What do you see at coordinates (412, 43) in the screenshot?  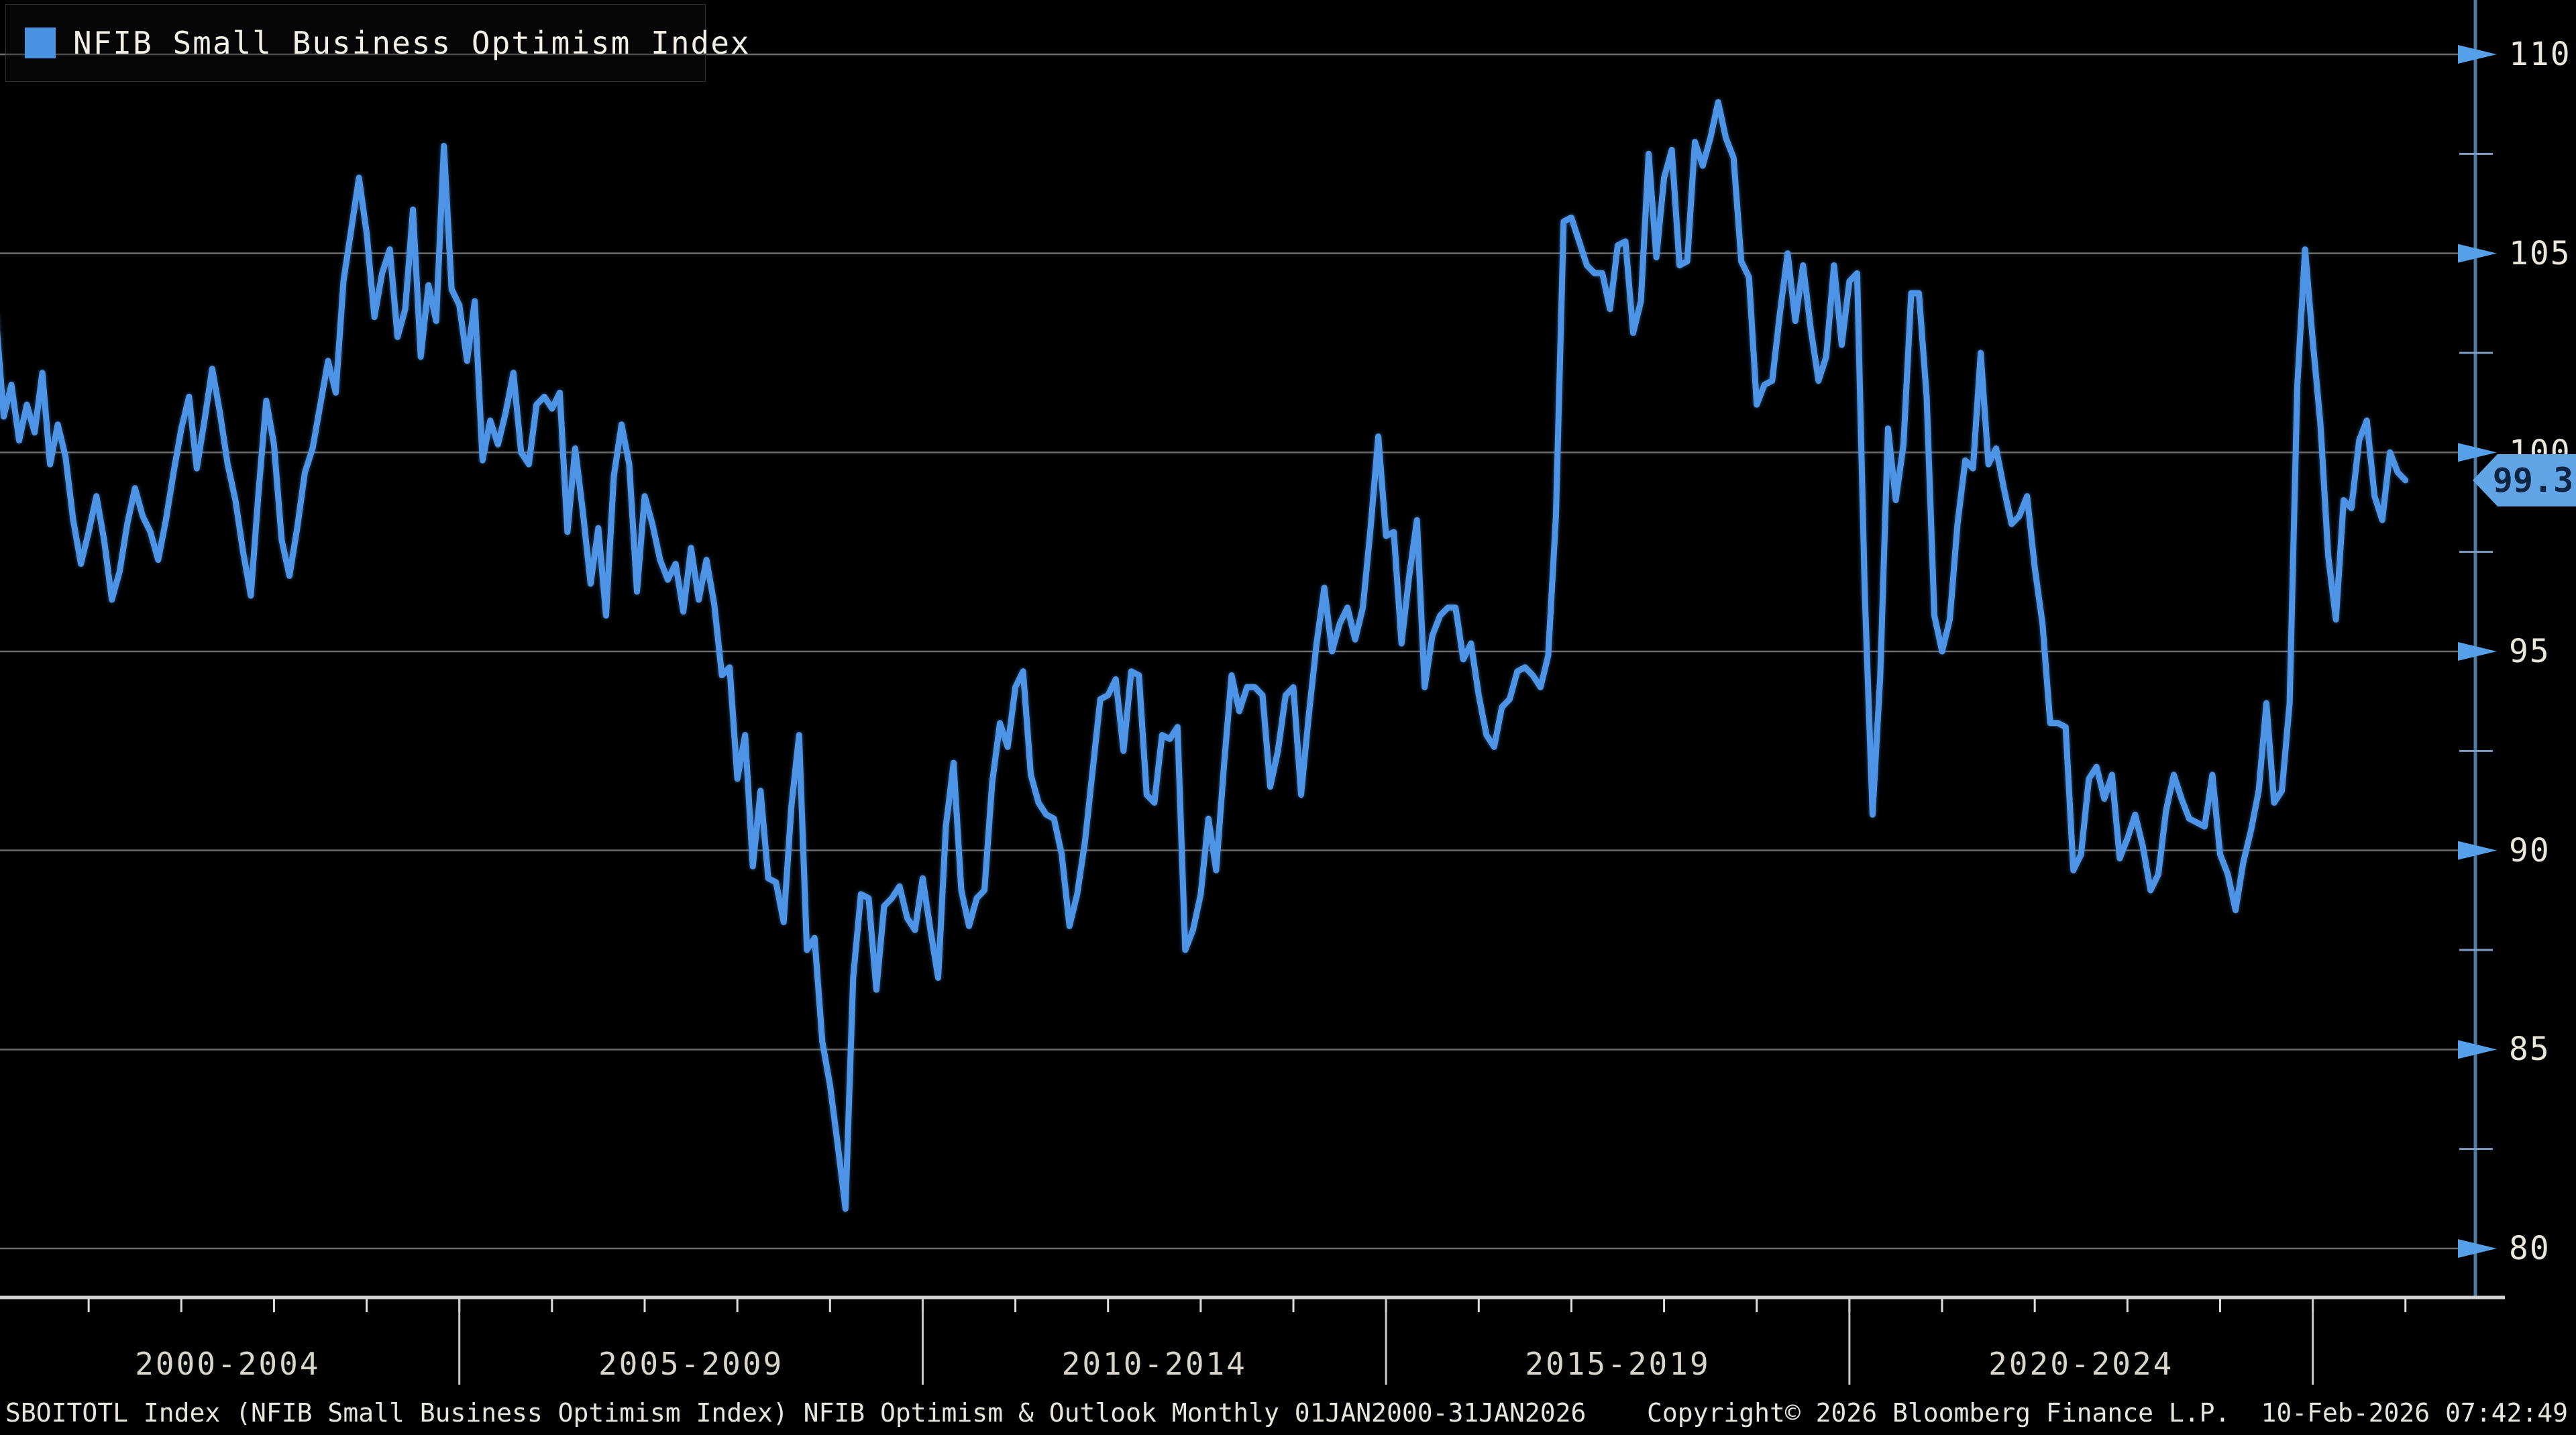 I see `legend-series-label: NFIB Small Business Optimism Index` at bounding box center [412, 43].